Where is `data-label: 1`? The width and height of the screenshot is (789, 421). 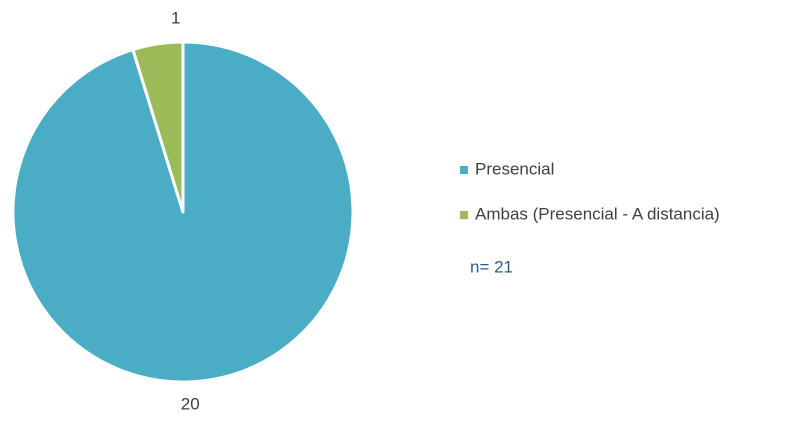 data-label: 1 is located at coordinates (175, 18).